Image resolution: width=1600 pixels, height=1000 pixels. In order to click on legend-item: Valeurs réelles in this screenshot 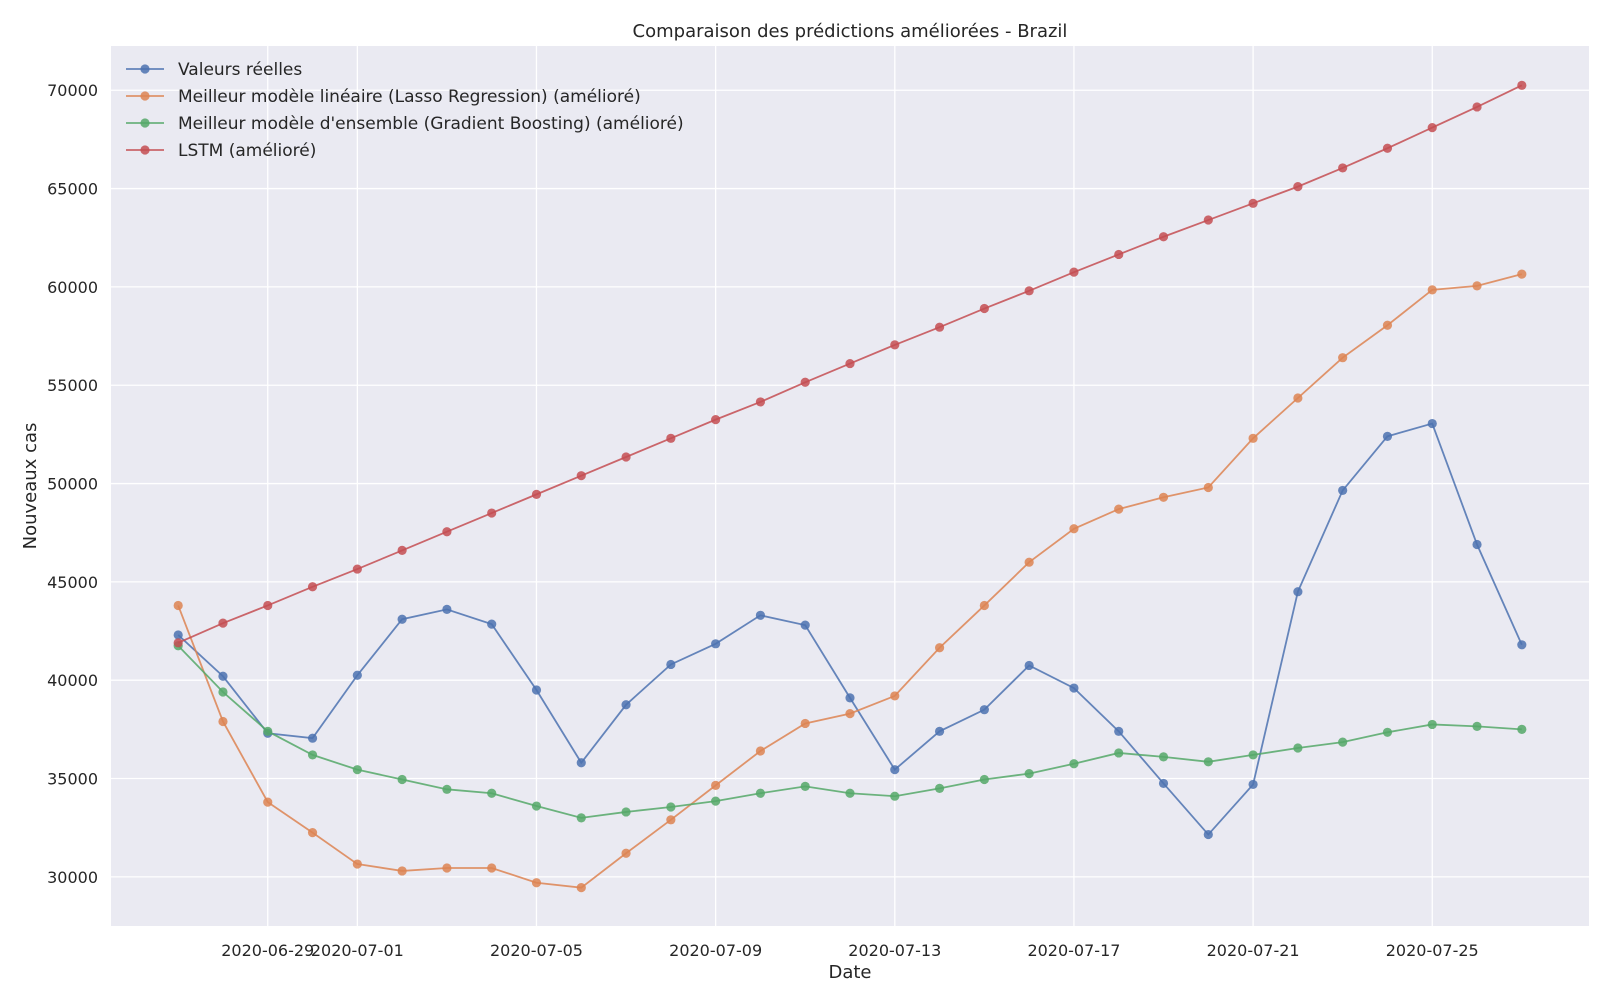, I will do `click(214, 70)`.